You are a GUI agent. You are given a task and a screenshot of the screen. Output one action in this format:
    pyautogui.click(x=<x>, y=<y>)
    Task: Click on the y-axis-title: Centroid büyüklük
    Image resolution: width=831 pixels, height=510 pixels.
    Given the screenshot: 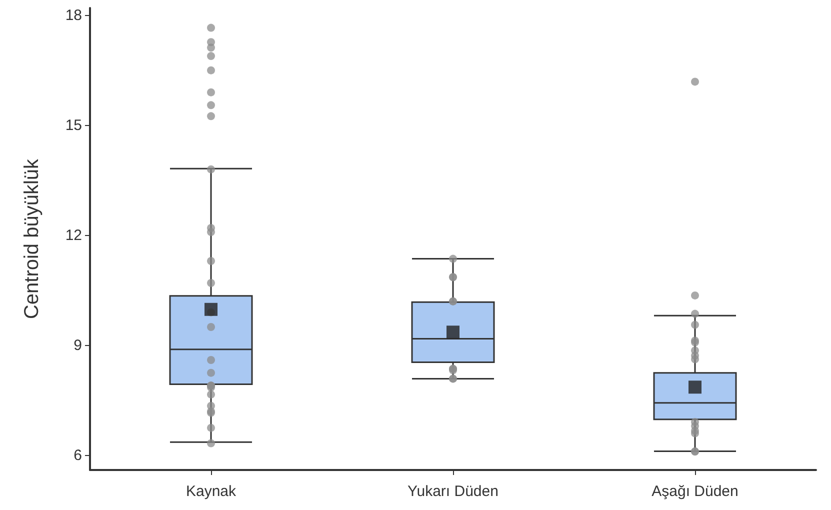 What is the action you would take?
    pyautogui.click(x=32, y=239)
    